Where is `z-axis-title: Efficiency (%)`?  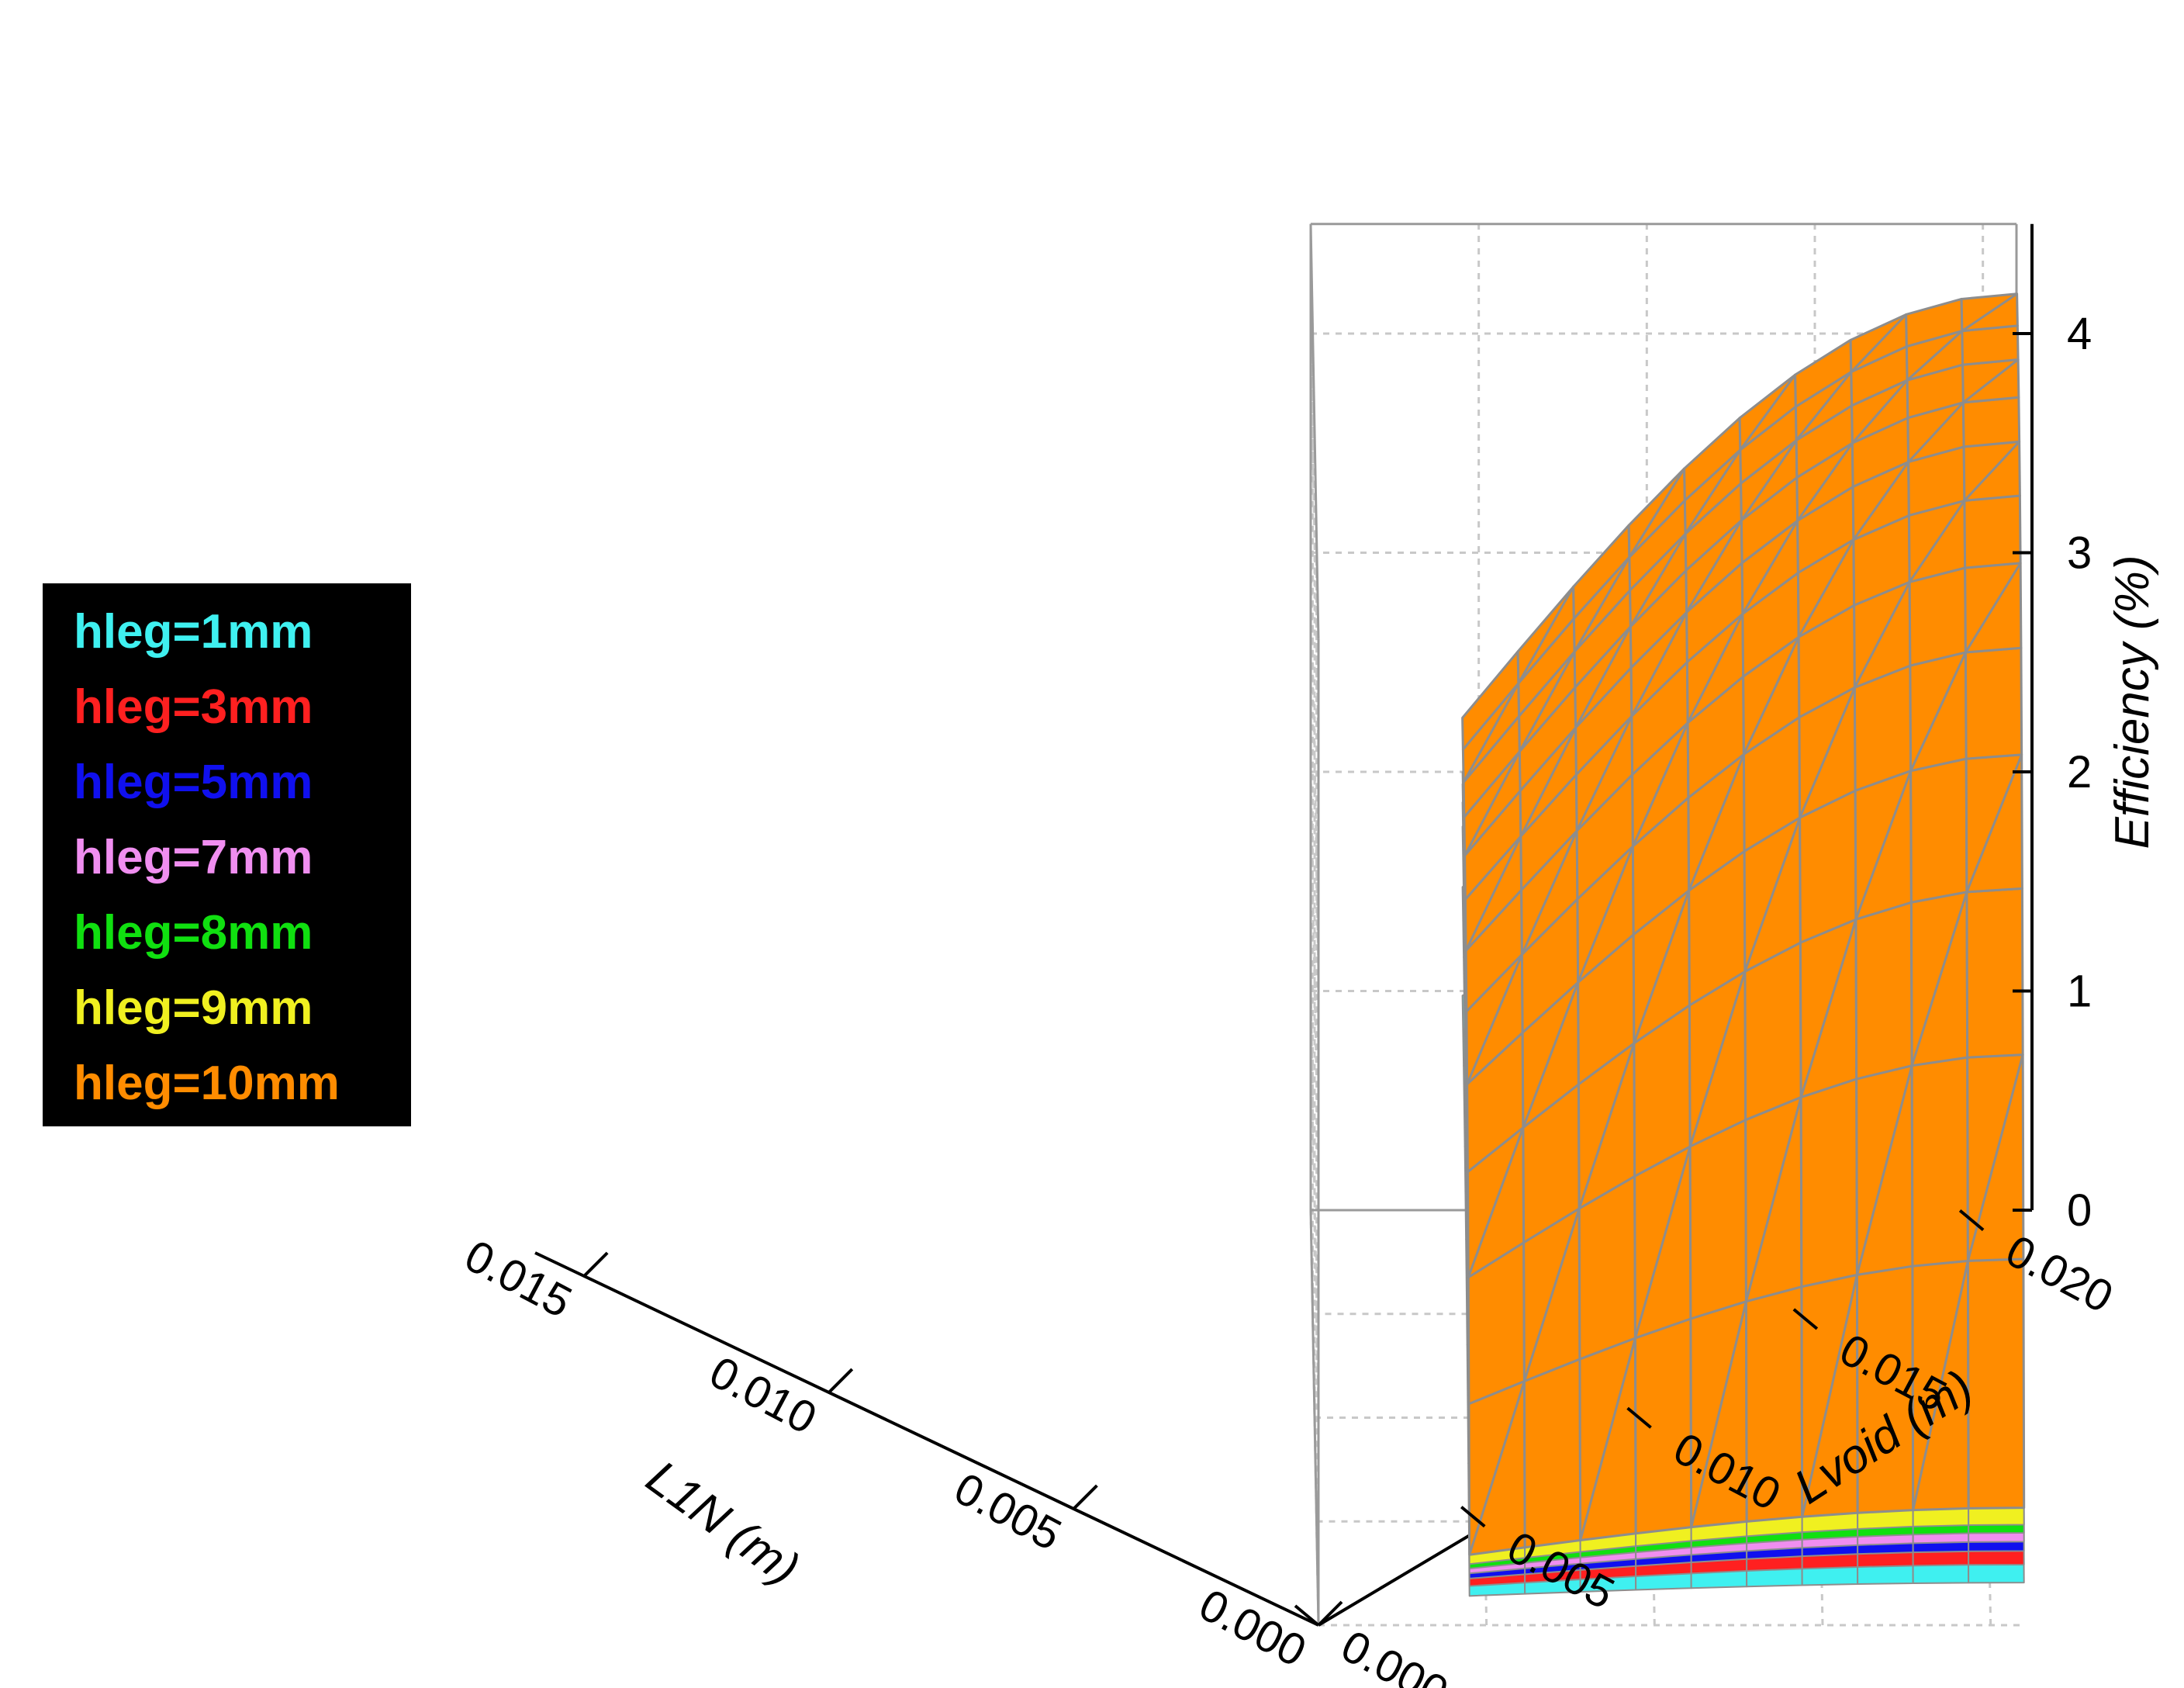
z-axis-title: Efficiency (%) is located at coordinates (2132, 702).